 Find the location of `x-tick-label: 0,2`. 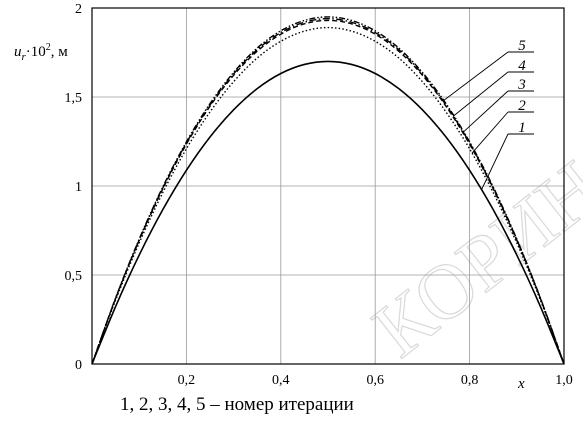

x-tick-label: 0,2 is located at coordinates (187, 380).